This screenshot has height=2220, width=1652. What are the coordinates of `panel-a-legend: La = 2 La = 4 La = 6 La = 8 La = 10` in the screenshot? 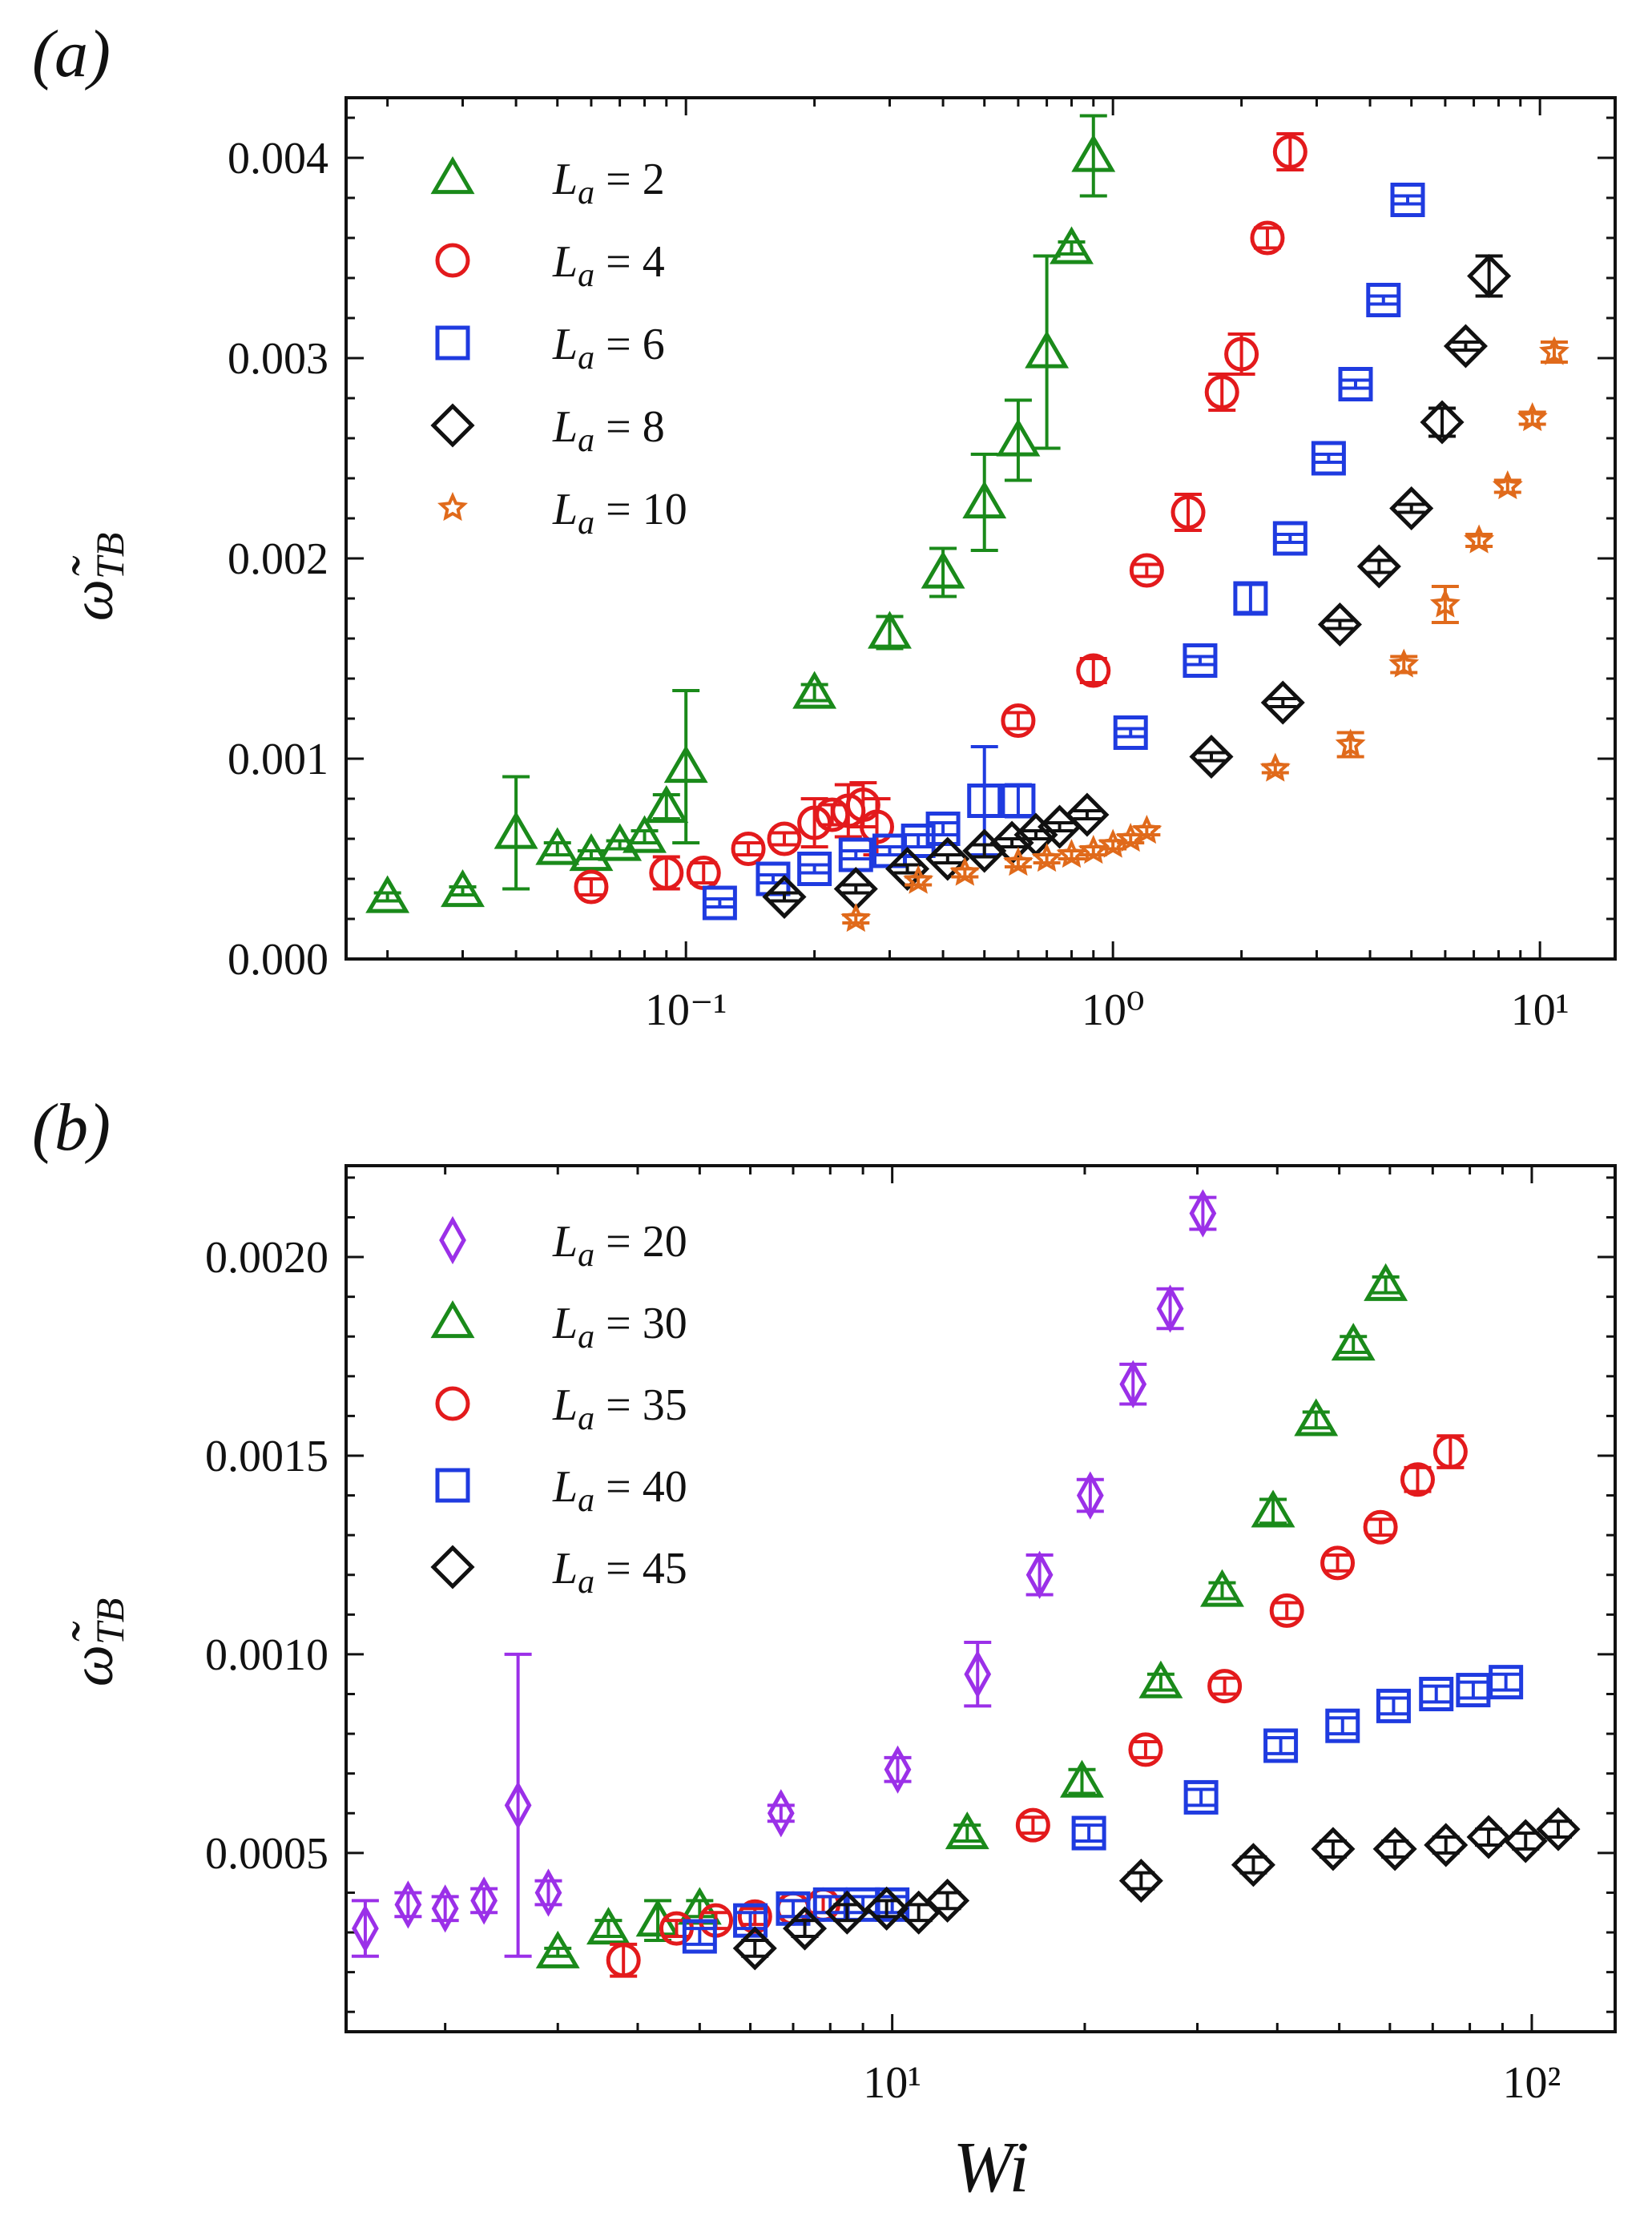 It's located at (558, 348).